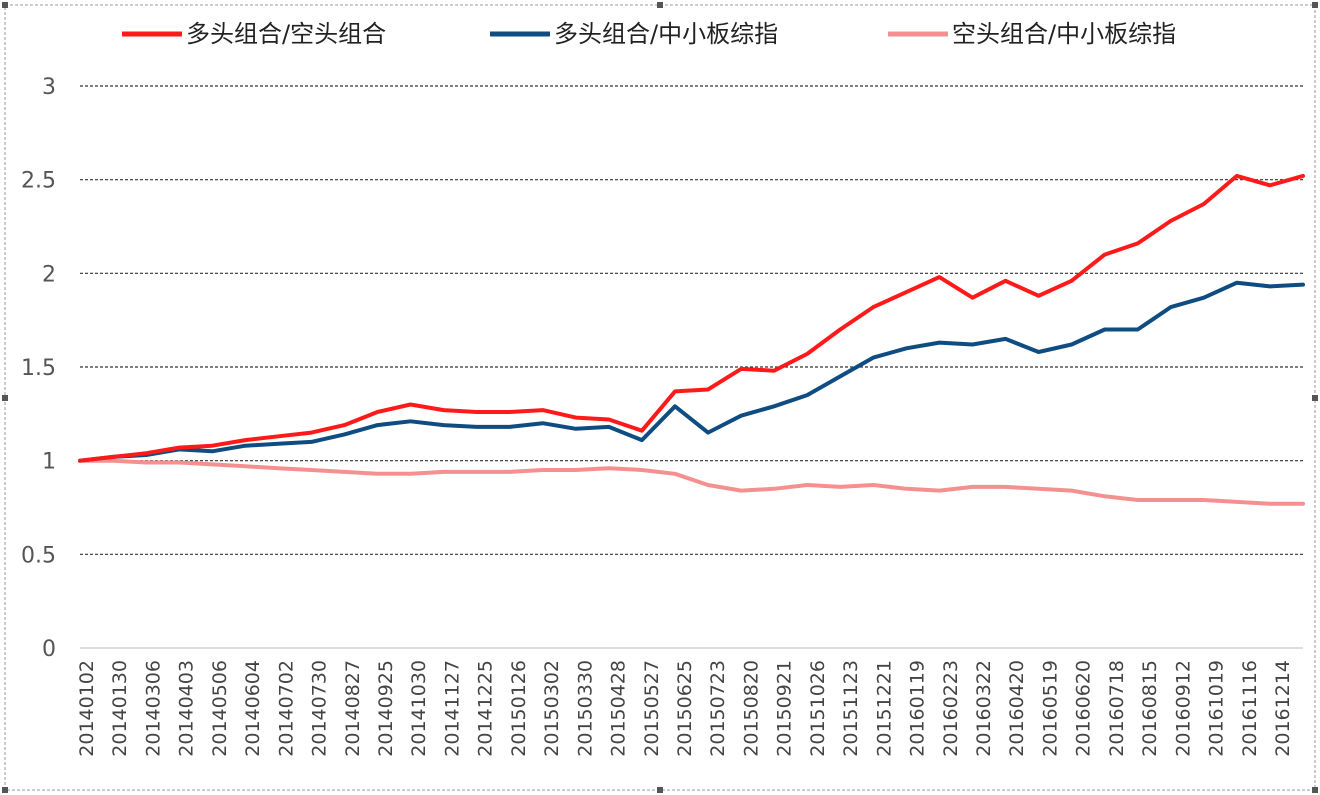  Describe the element at coordinates (286, 34) in the screenshot. I see `legend-label-1: 多头组合/空头组合` at that location.